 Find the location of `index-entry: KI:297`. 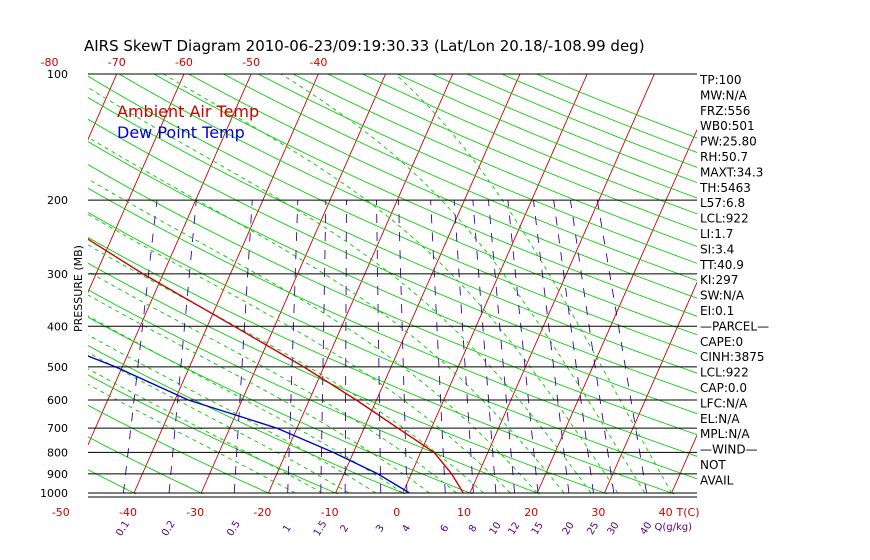

index-entry: KI:297 is located at coordinates (719, 280).